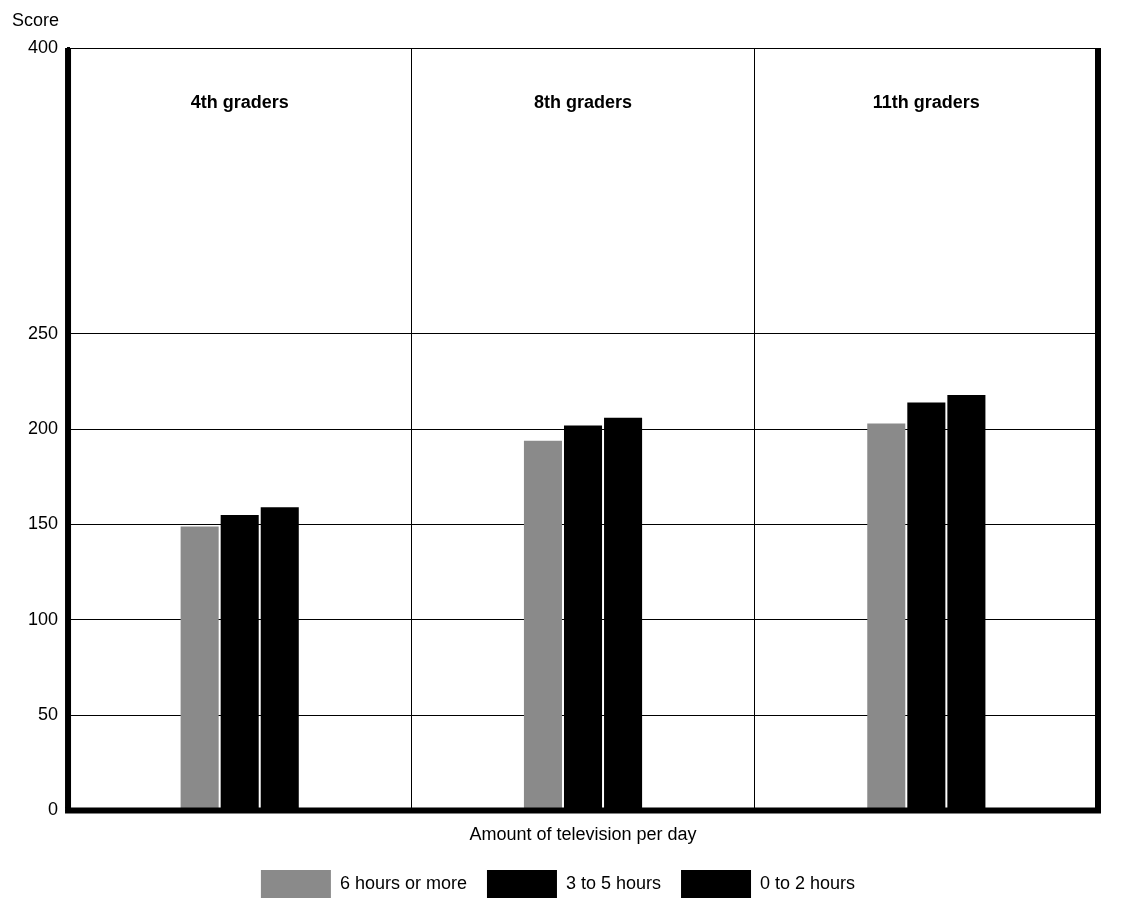 The height and width of the screenshot is (921, 1128). I want to click on x-axis-title: Amount of television per day, so click(583, 834).